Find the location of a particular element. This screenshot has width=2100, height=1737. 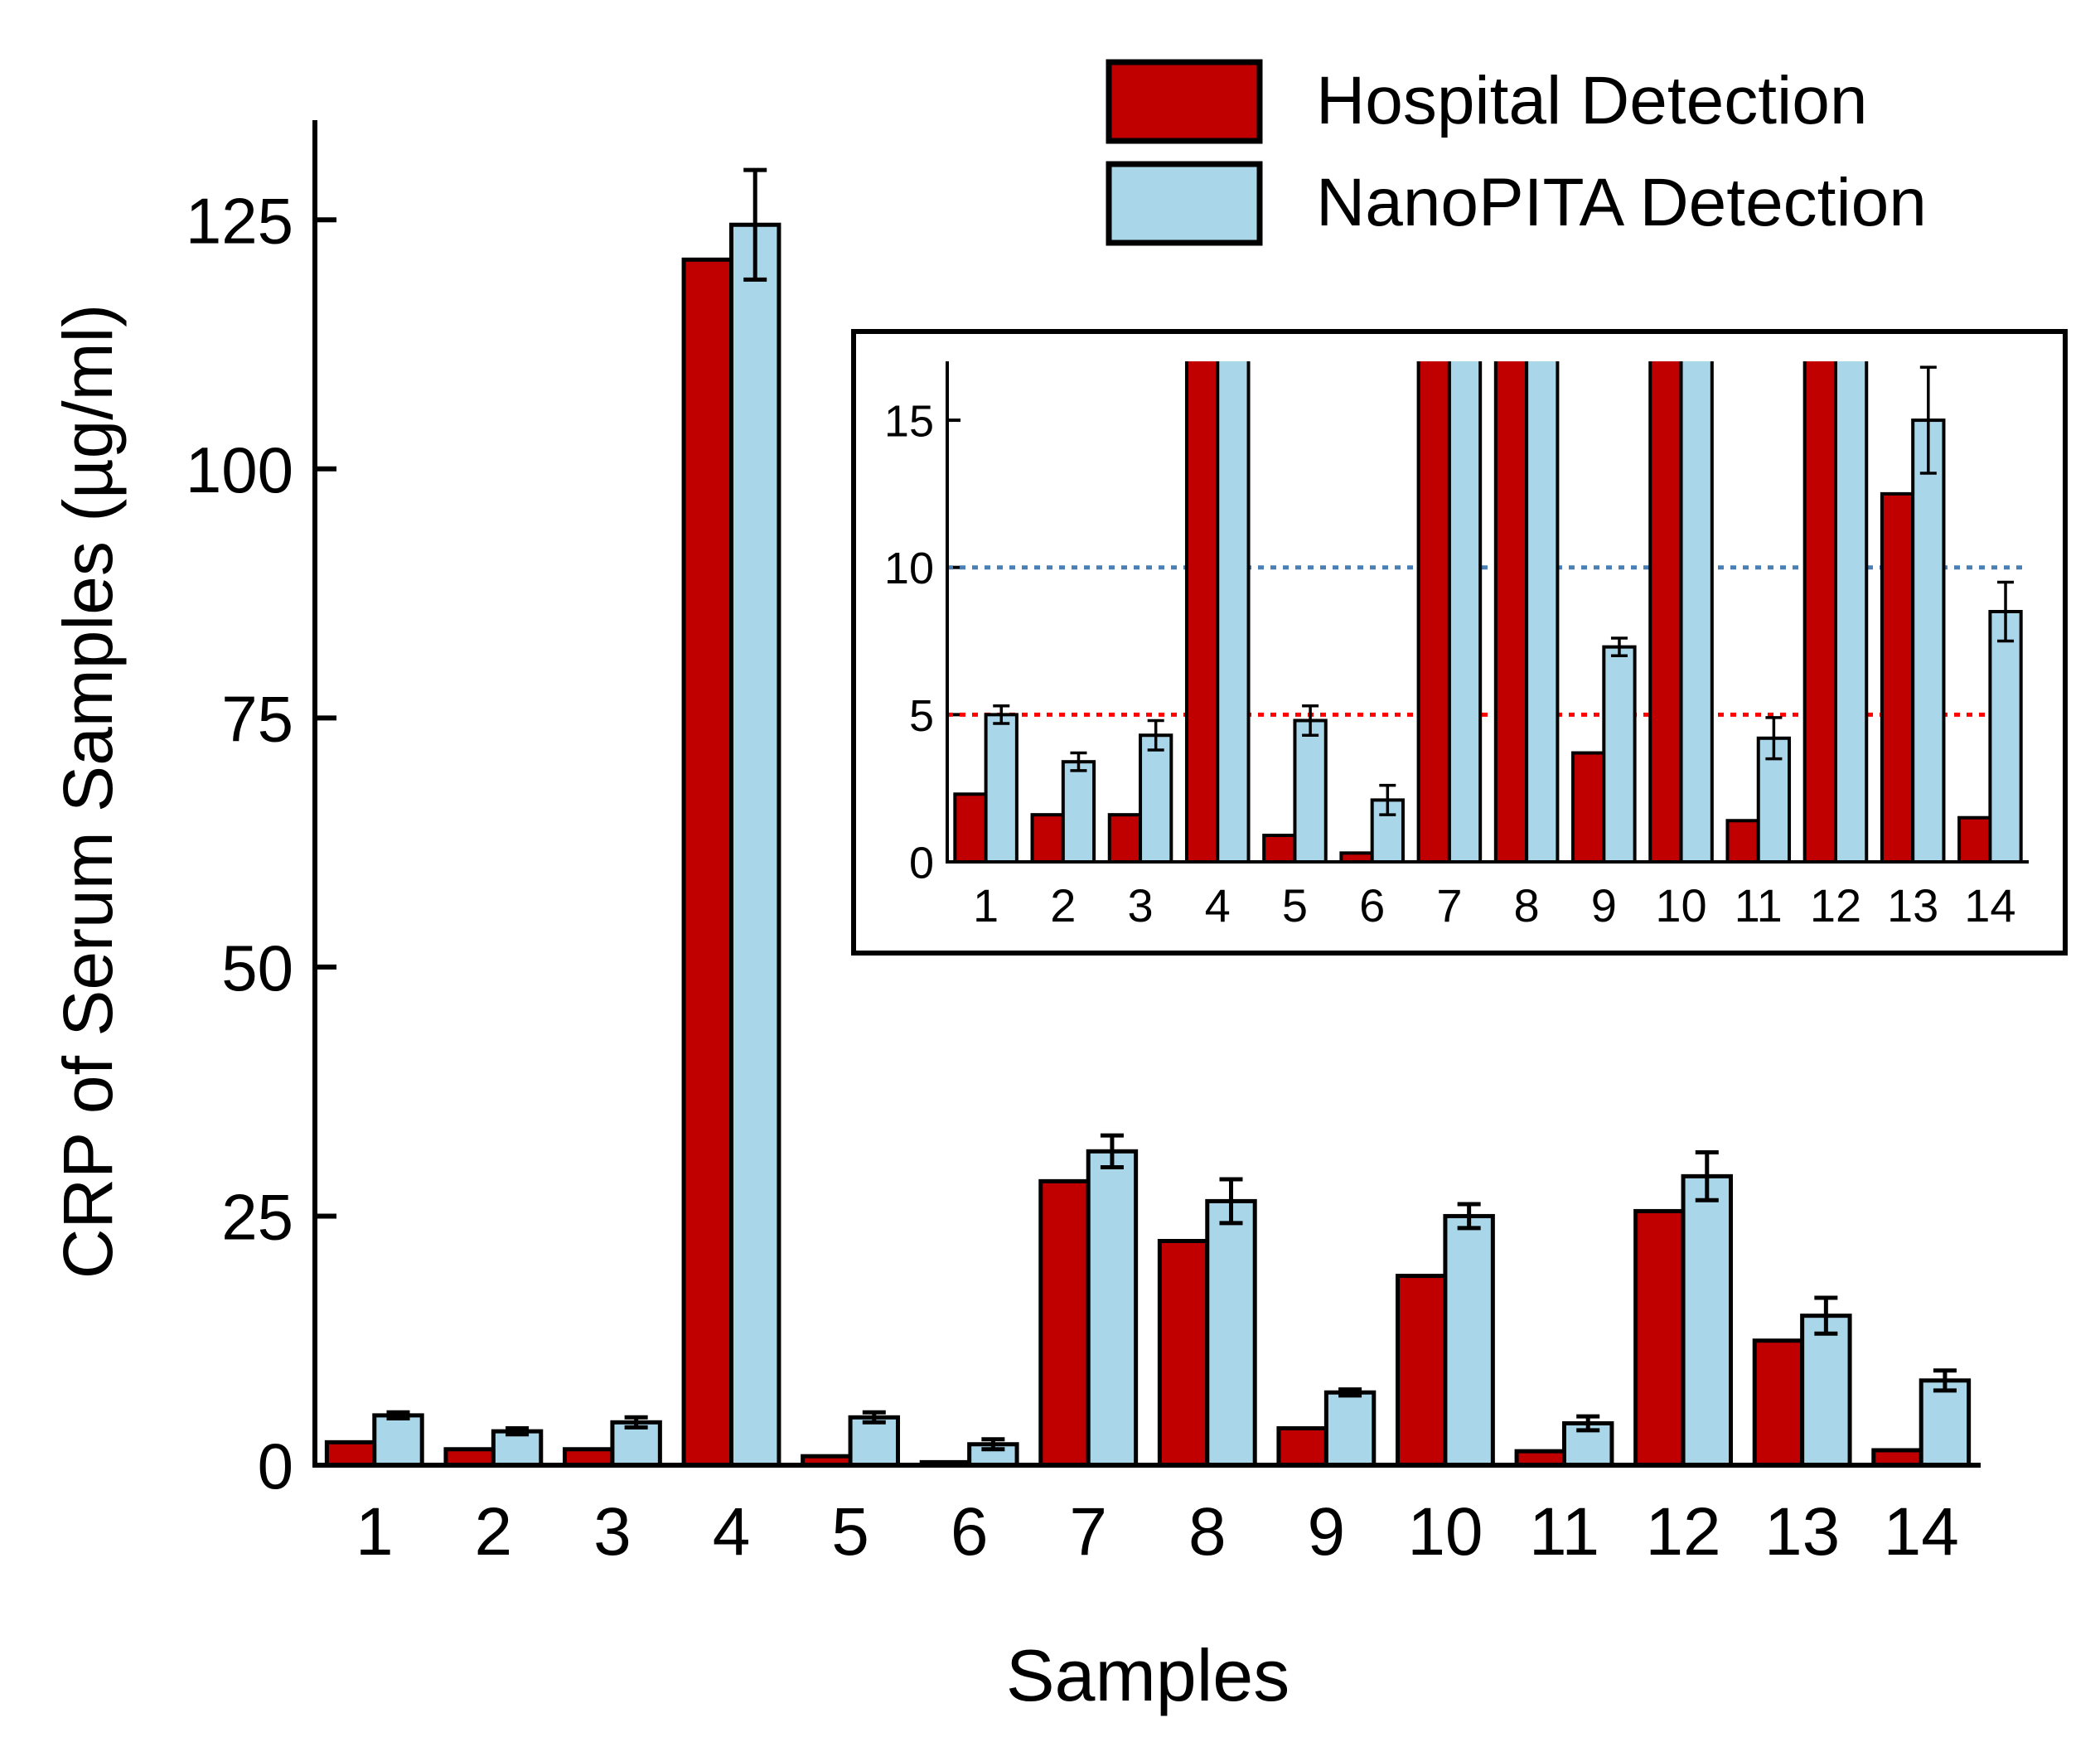

y-tick-label: 15 is located at coordinates (909, 421).